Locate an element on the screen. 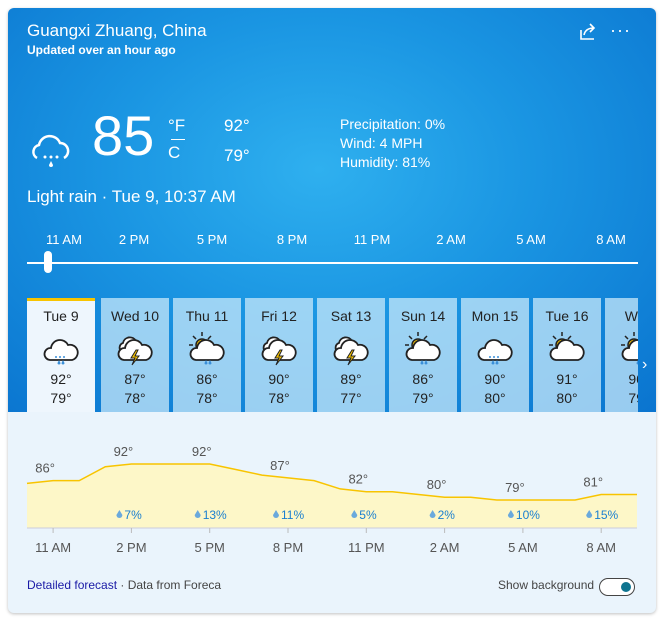 The width and height of the screenshot is (666, 625). unit-divider is located at coordinates (178, 139).